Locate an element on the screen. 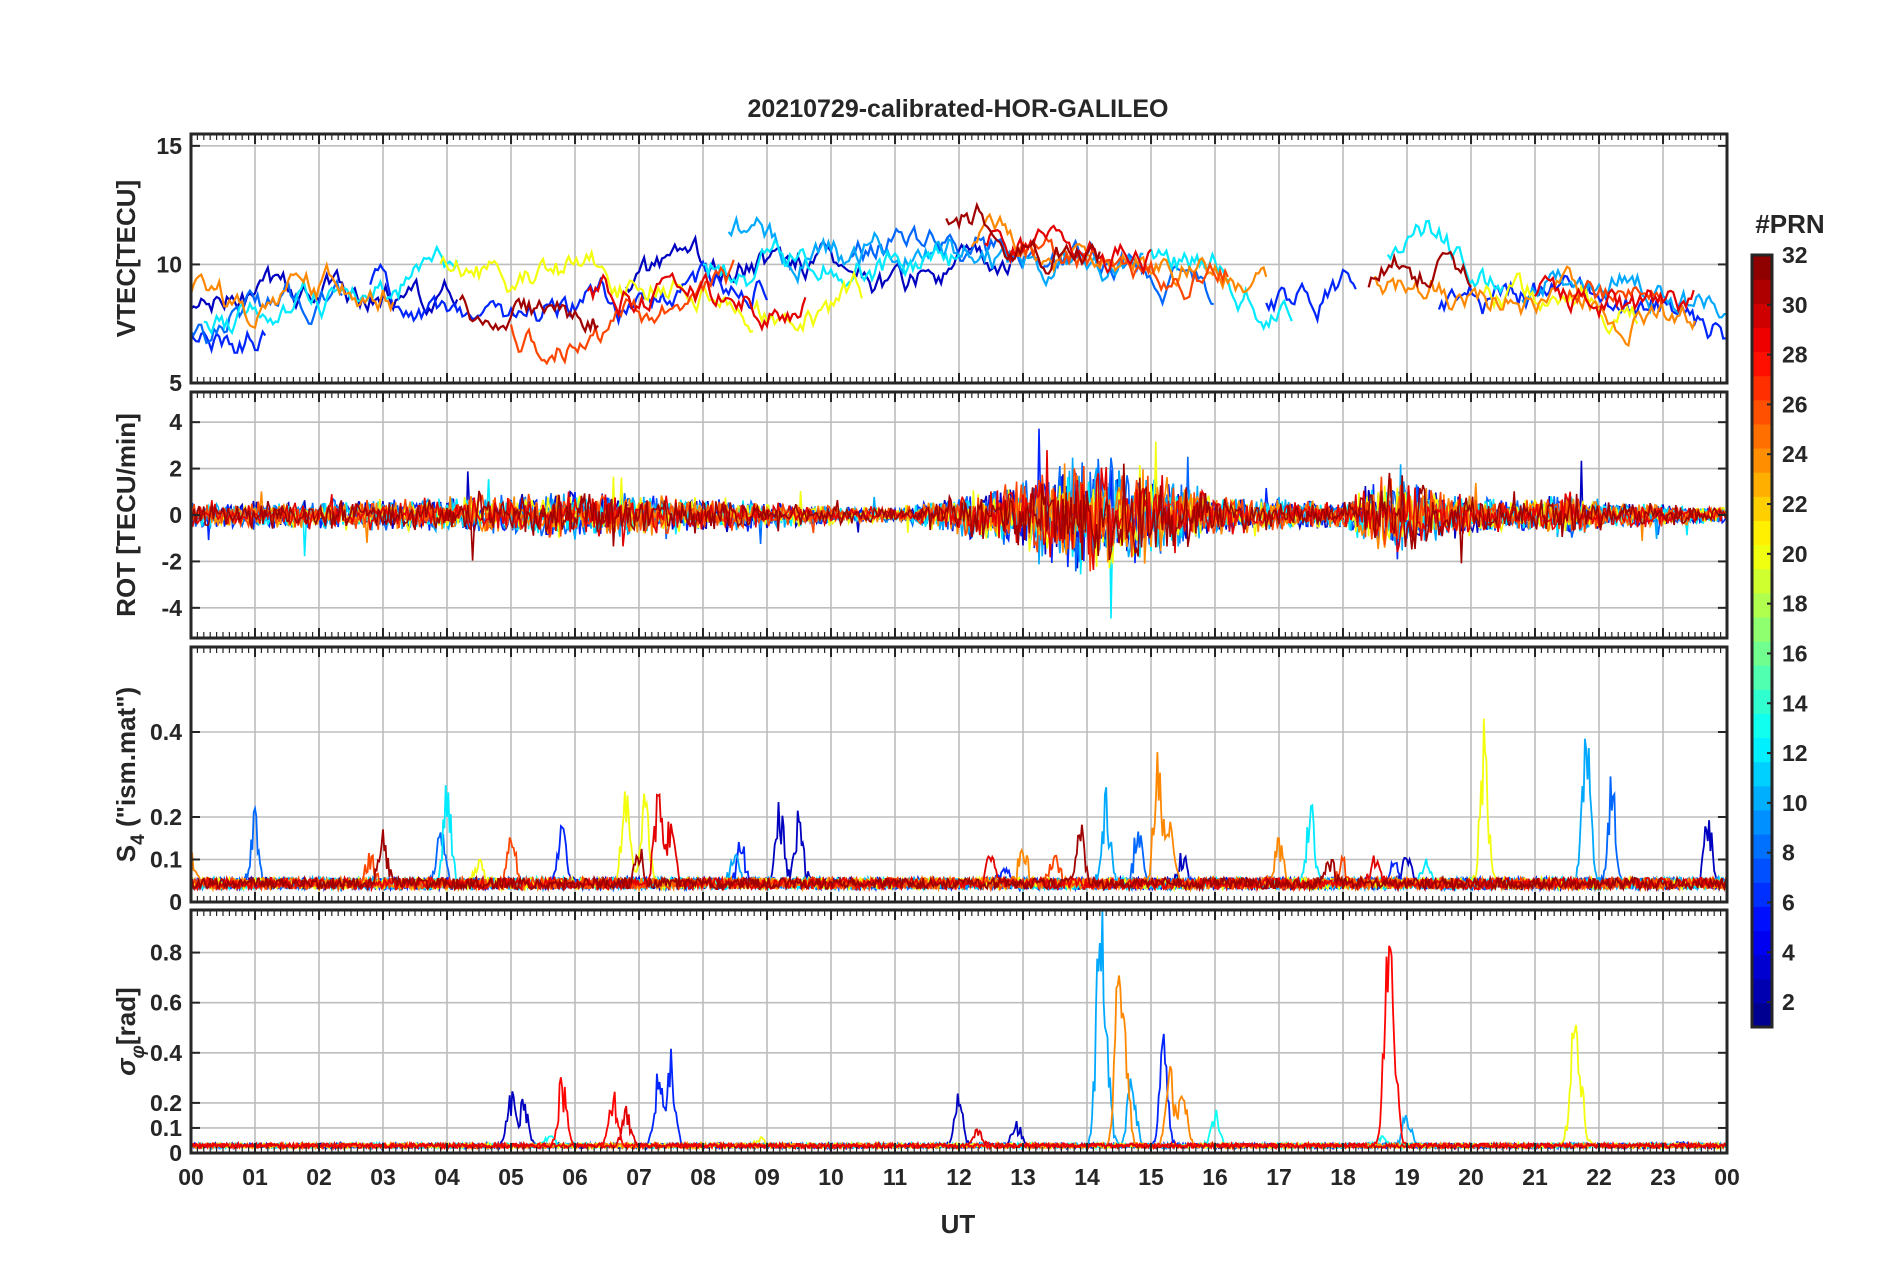 The image size is (1902, 1272). x-tick-label: 11 is located at coordinates (895, 1177).